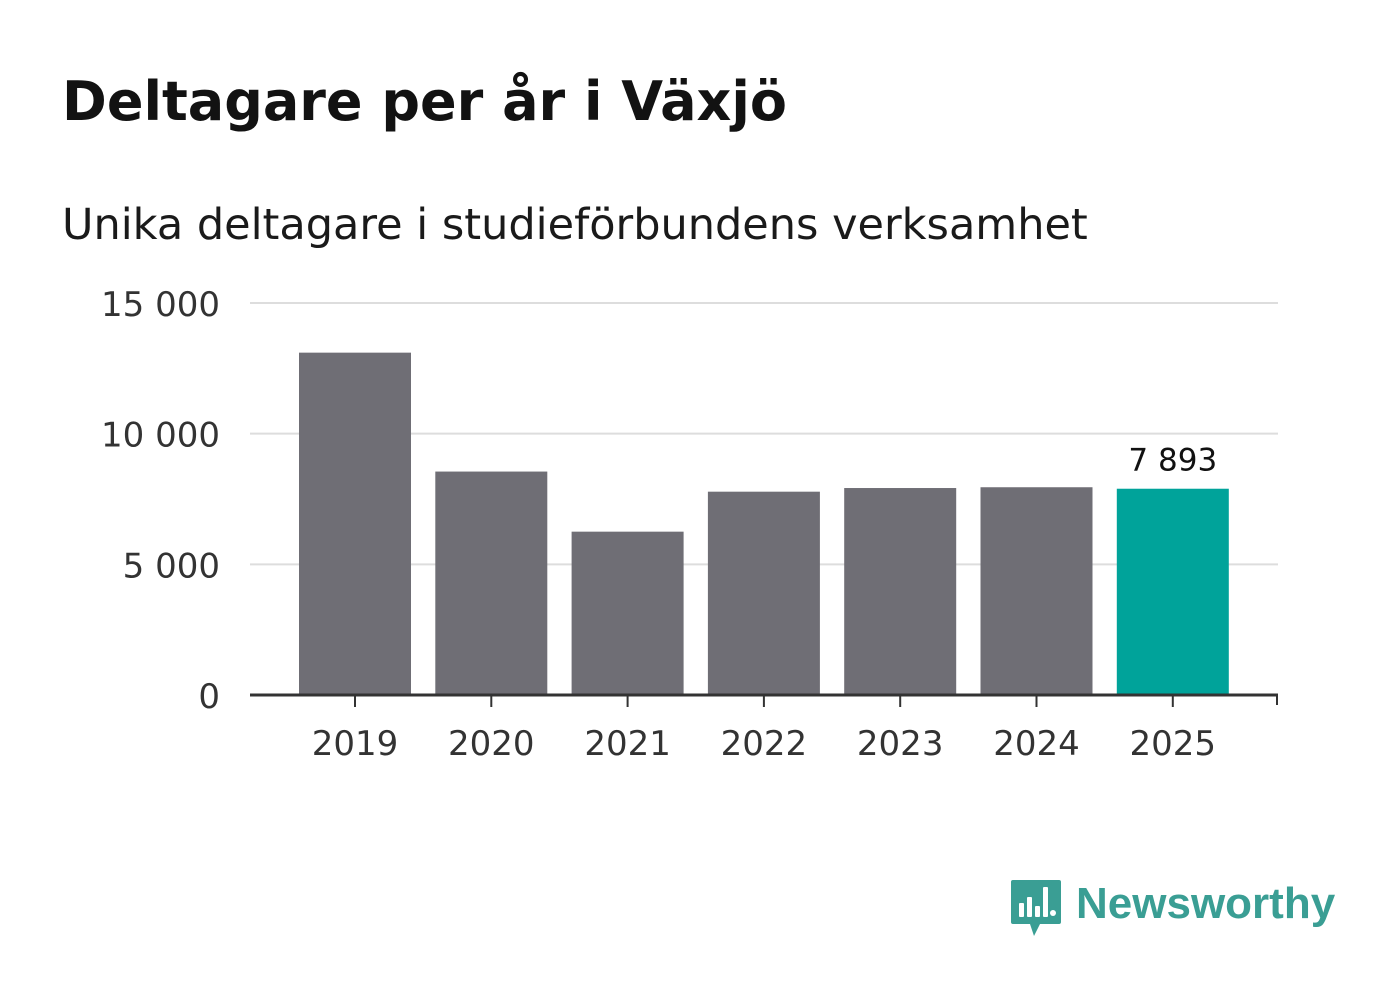 This screenshot has height=999, width=1382. Describe the element at coordinates (1036, 591) in the screenshot. I see `bar-2024` at that location.